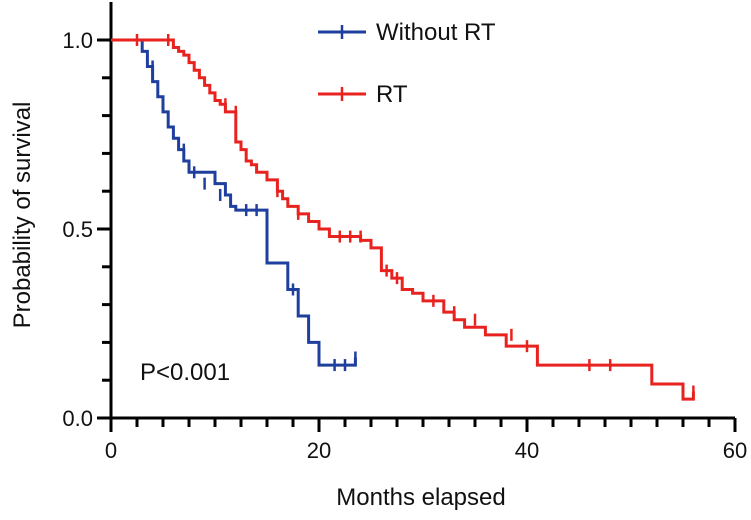 The width and height of the screenshot is (751, 520). What do you see at coordinates (185, 372) in the screenshot?
I see `p-value-annotation: P<0.001` at bounding box center [185, 372].